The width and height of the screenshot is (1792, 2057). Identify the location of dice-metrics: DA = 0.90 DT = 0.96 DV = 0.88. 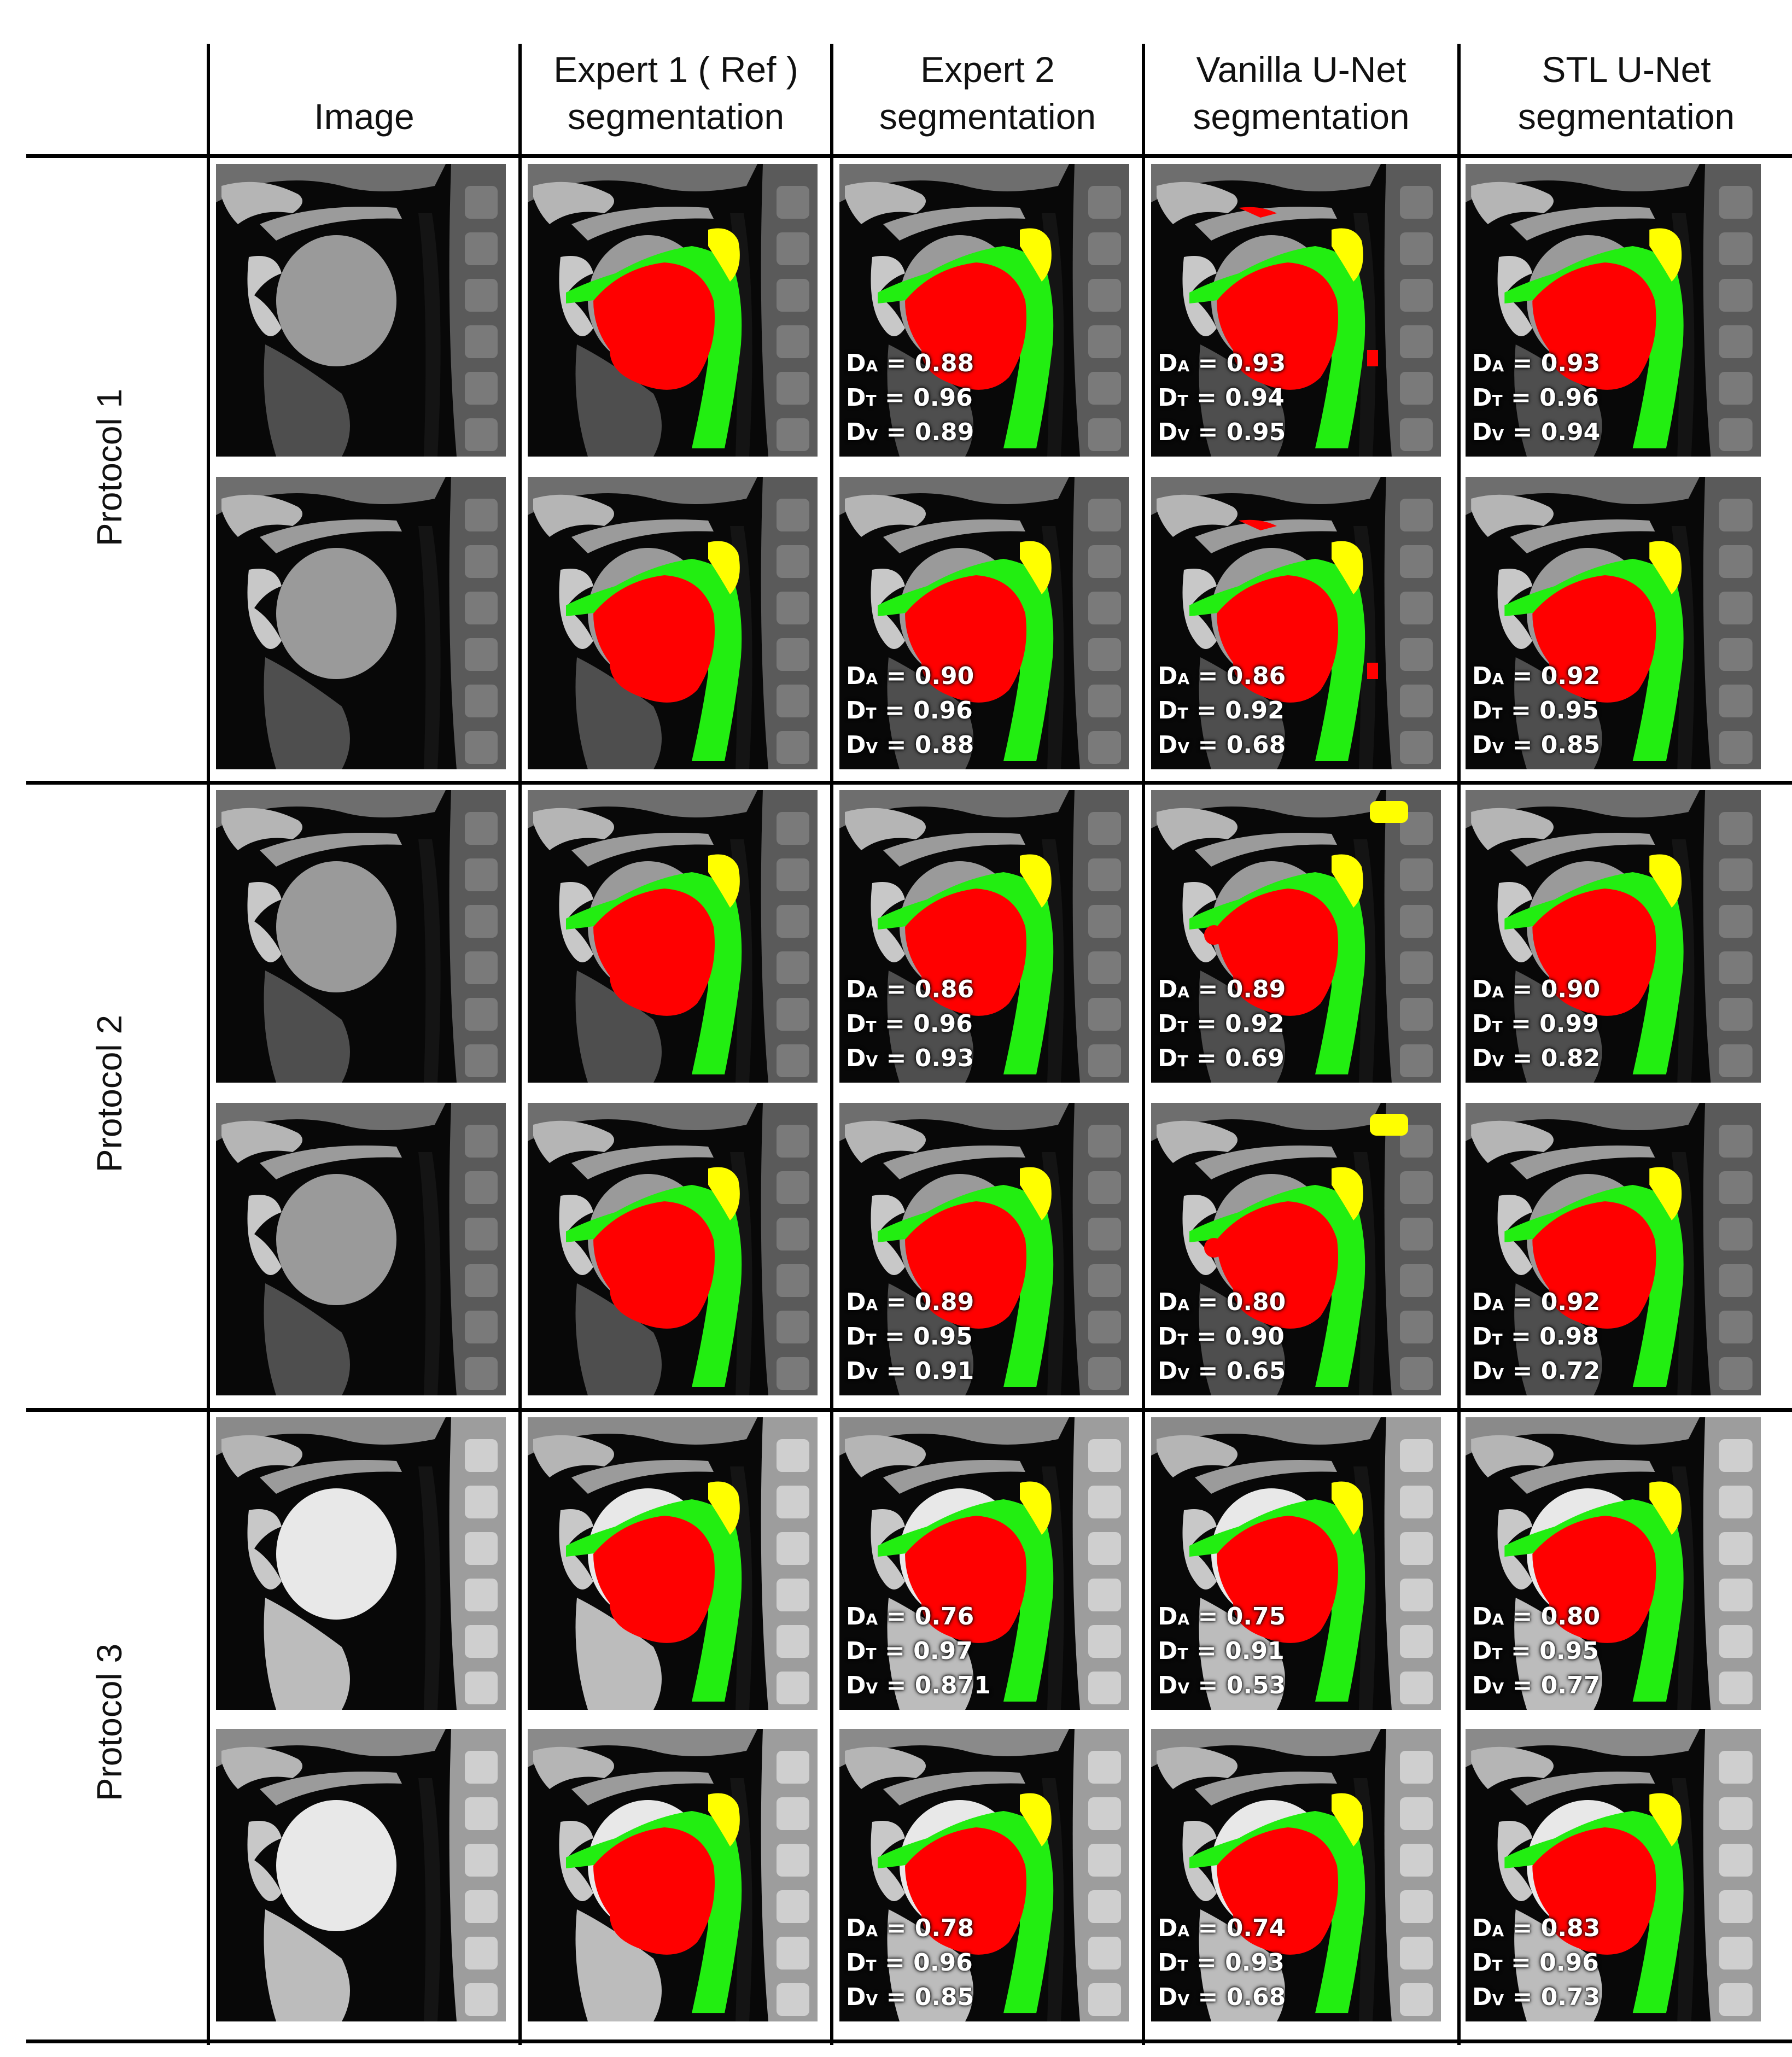
(910, 712).